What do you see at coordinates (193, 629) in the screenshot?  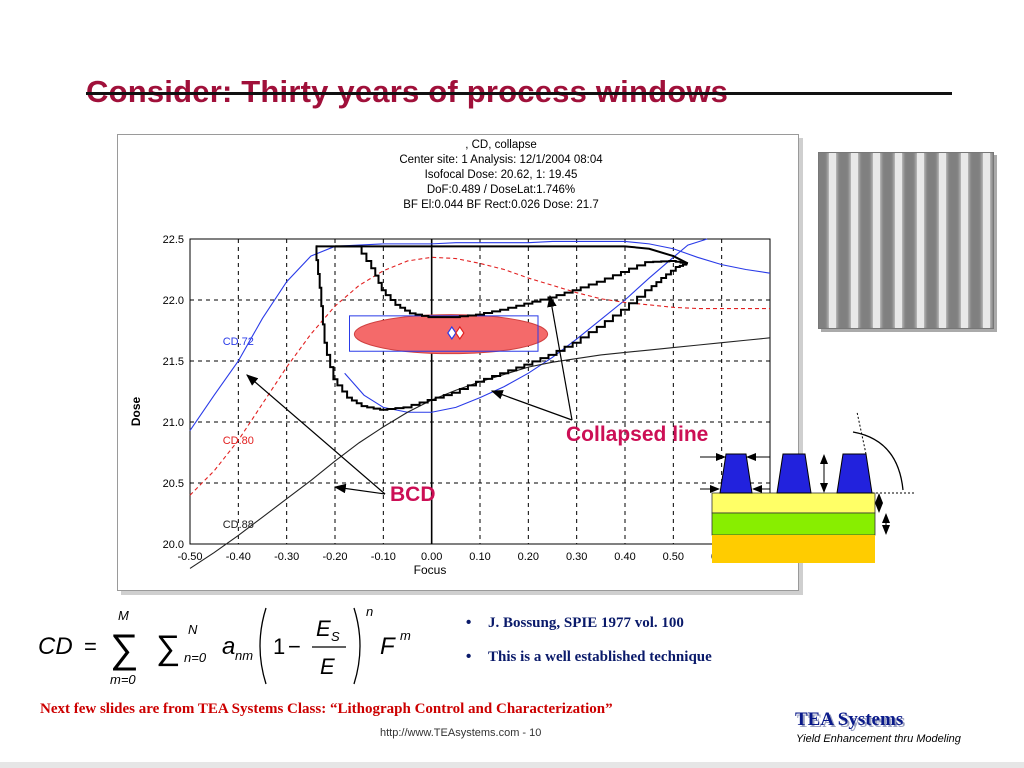 I see `sum2-upper: N` at bounding box center [193, 629].